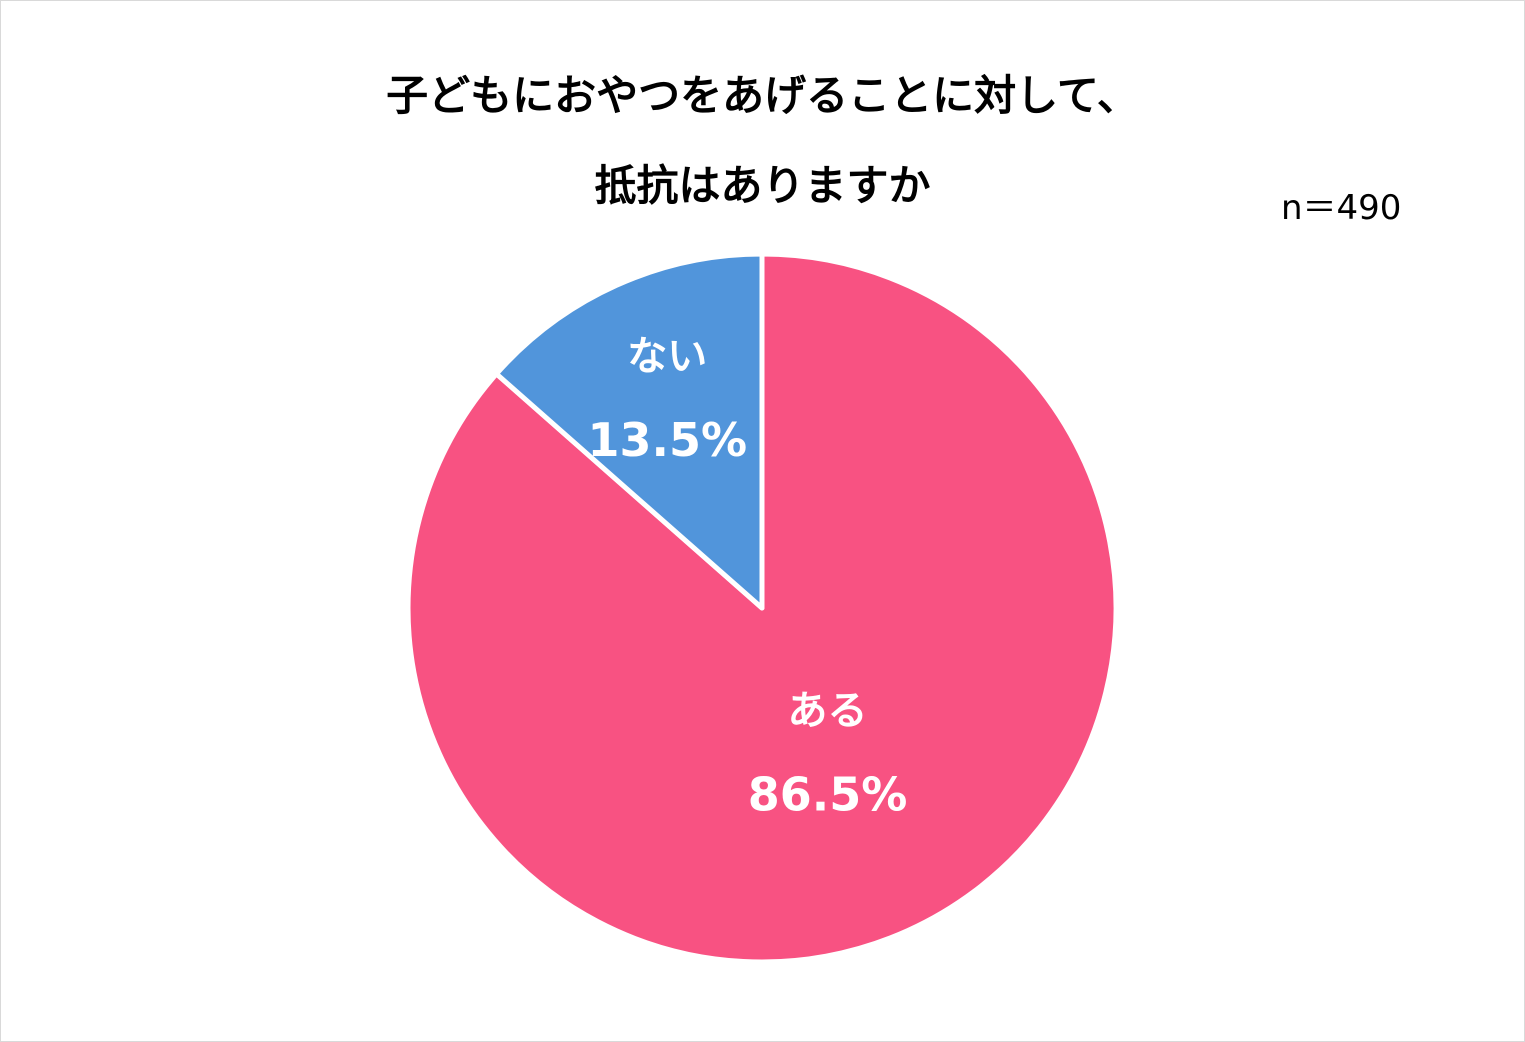 The image size is (1525, 1042). I want to click on slice-value-label-1: 13.5%, so click(668, 440).